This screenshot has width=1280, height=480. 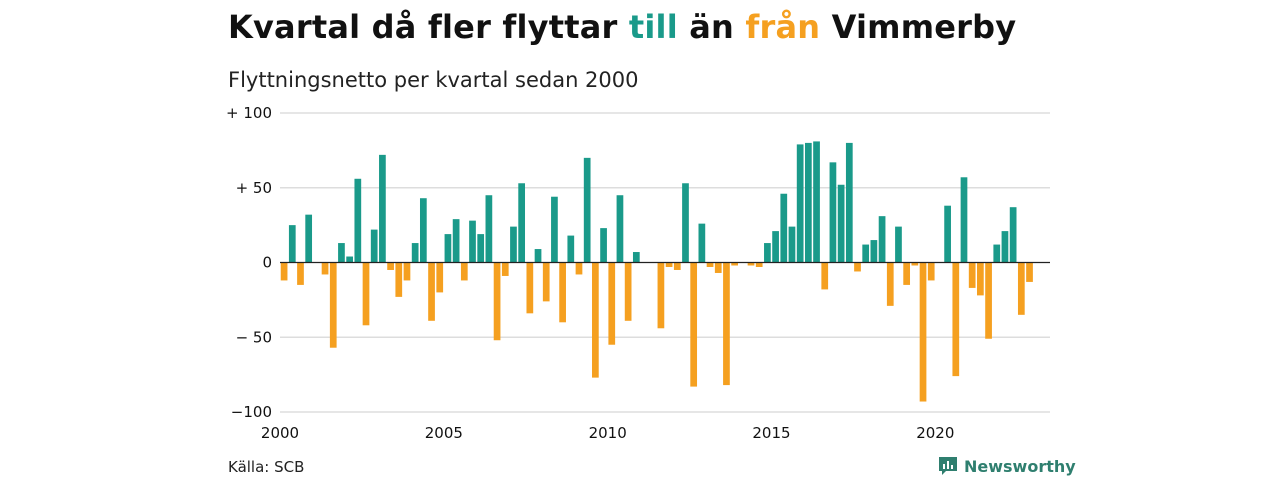 What do you see at coordinates (251, 412) in the screenshot?
I see `y-tick-label: −100` at bounding box center [251, 412].